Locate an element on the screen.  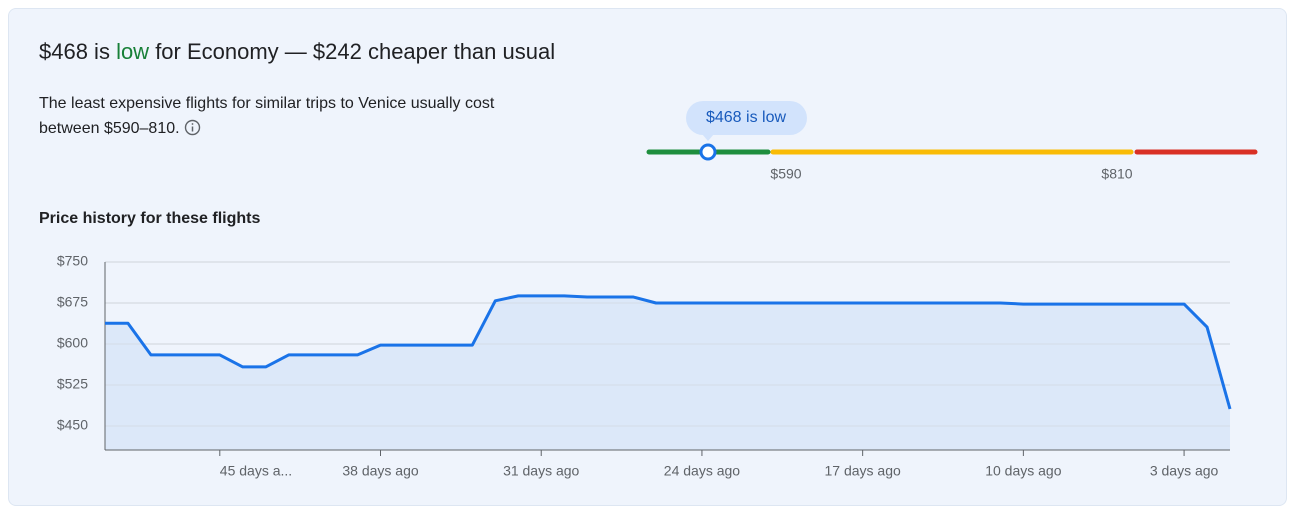
y-tick-label: $600 is located at coordinates (72, 343).